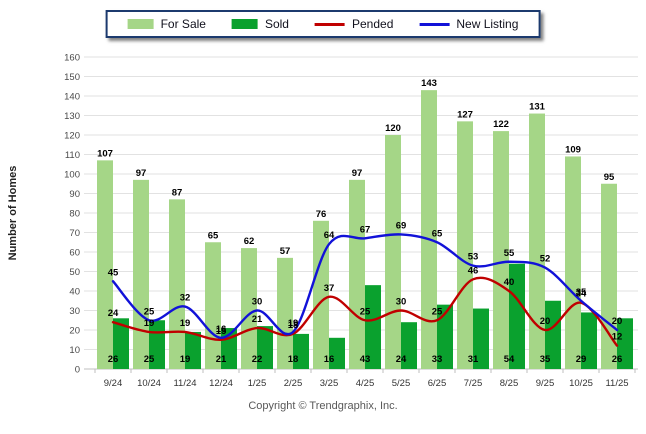  What do you see at coordinates (13, 213) in the screenshot?
I see `y-axis-title: Number of Homes` at bounding box center [13, 213].